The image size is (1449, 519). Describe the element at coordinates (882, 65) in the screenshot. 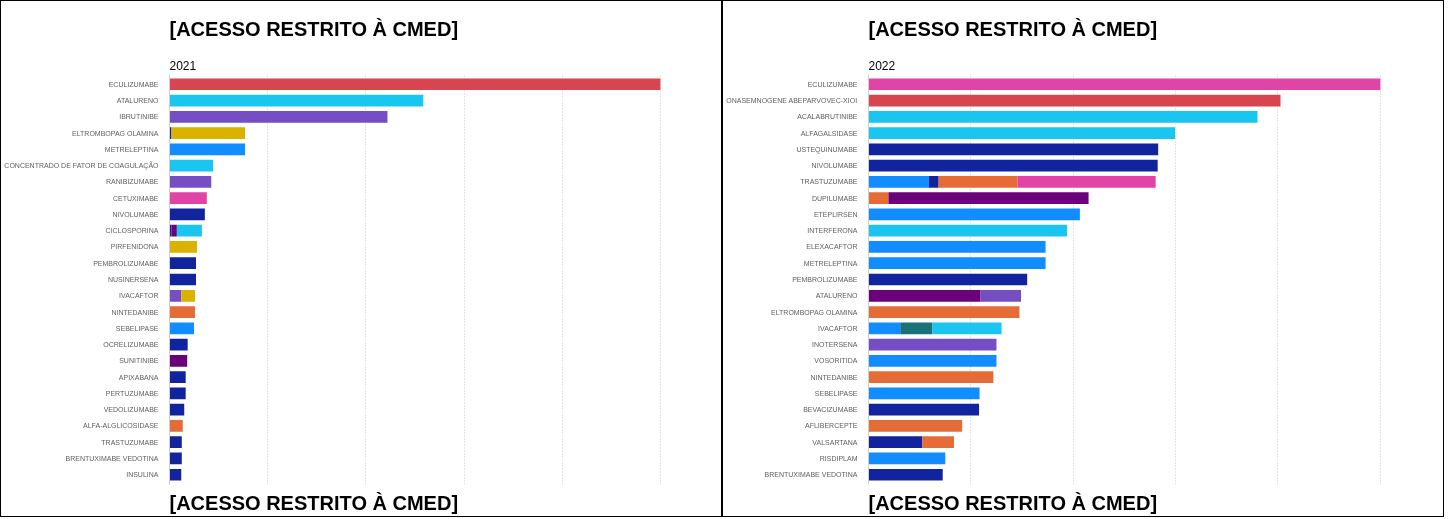

I see `chart-subtitle: 2022` at that location.